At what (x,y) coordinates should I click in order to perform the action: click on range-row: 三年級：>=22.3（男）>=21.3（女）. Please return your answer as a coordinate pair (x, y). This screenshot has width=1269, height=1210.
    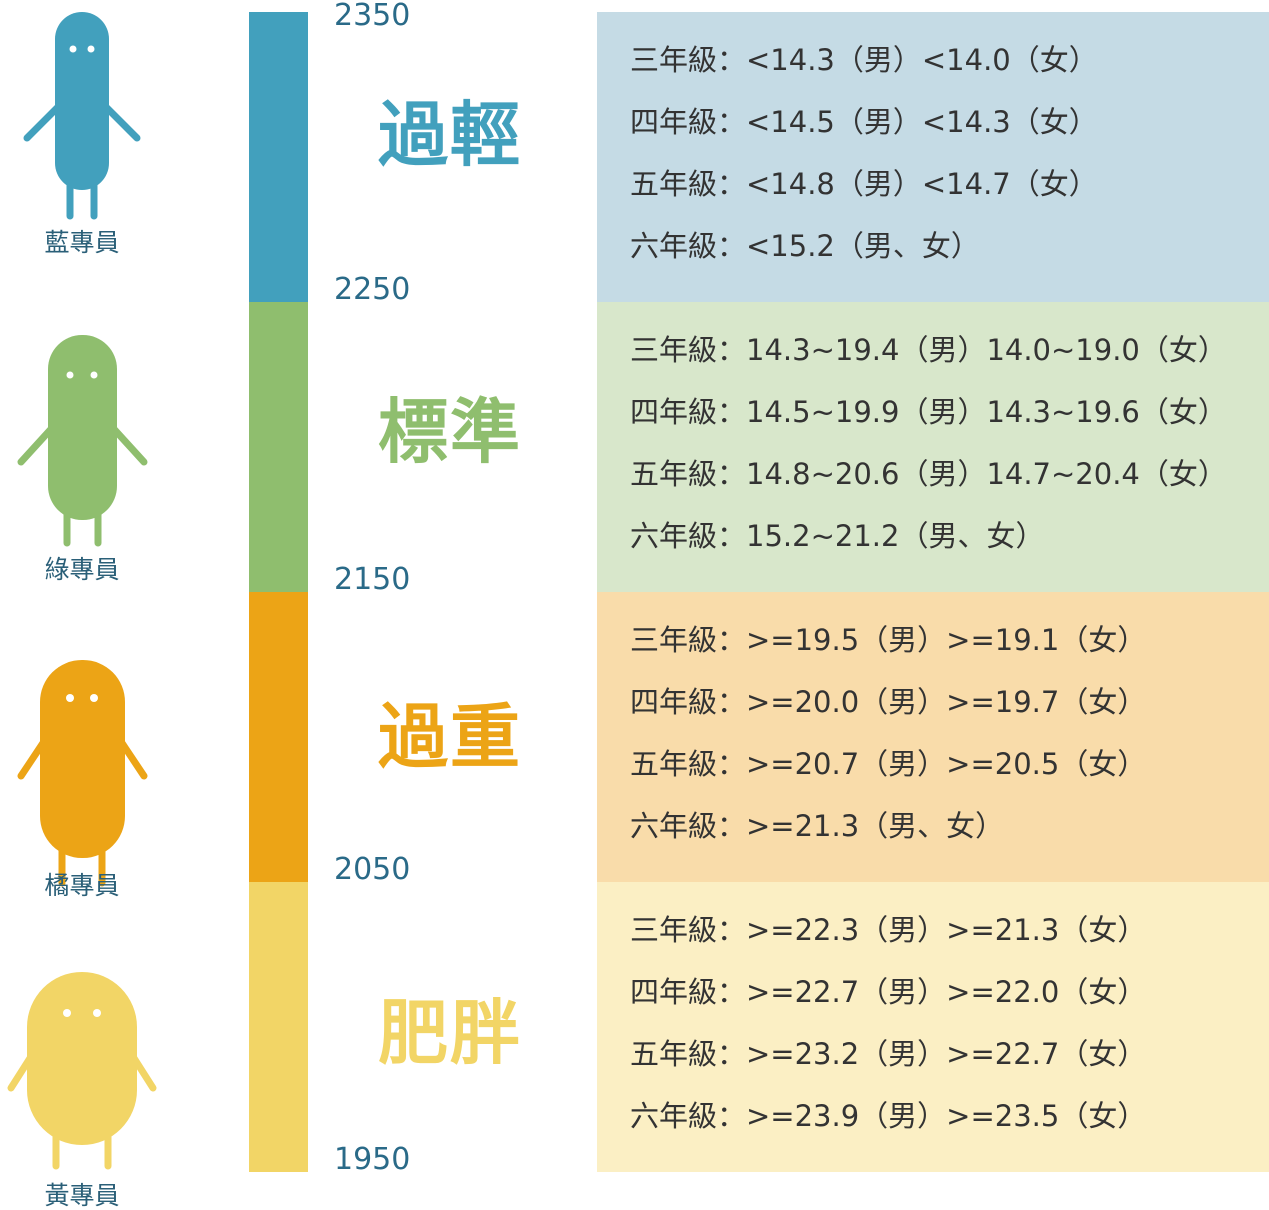
    Looking at the image, I should click on (888, 930).